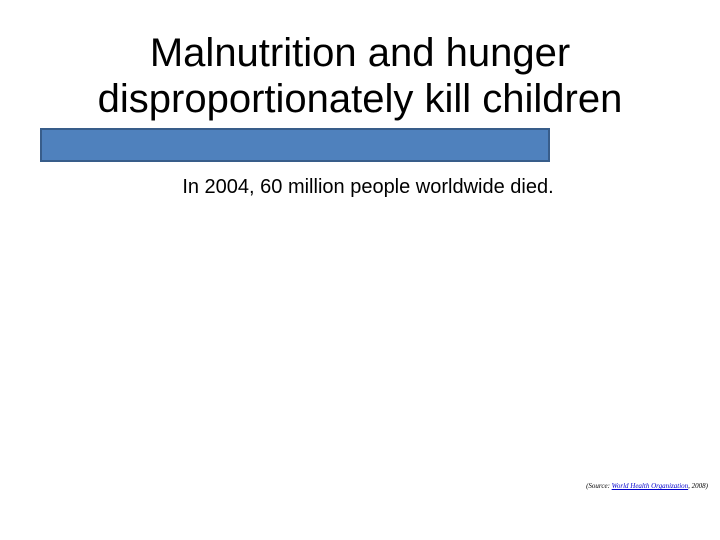 Image resolution: width=720 pixels, height=540 pixels. I want to click on blue-bar, so click(295, 145).